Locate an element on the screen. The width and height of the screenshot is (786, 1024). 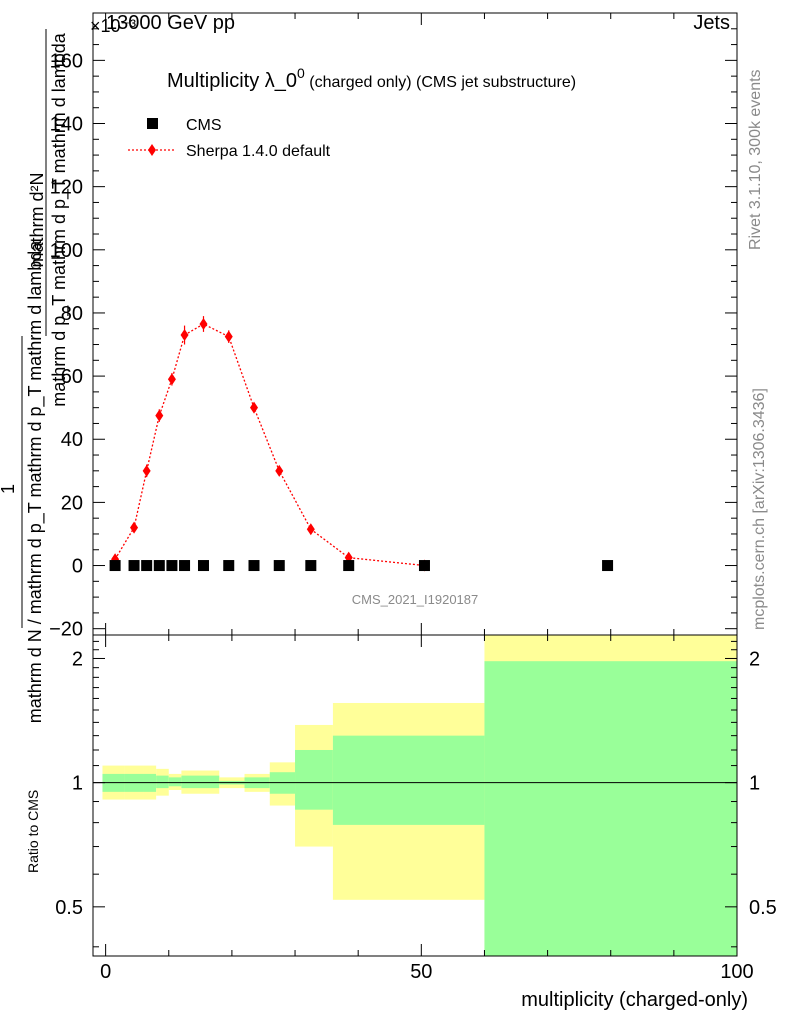
ratio-y-tick-label: 2 is located at coordinates (77, 659).